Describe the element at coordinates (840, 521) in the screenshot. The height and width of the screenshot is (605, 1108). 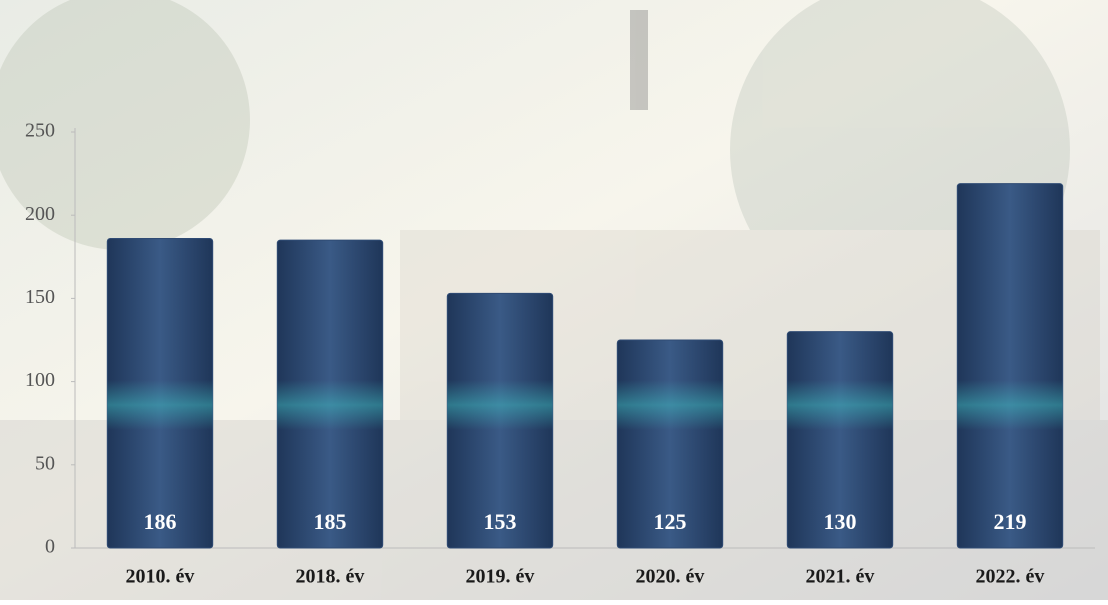
I see `value-label: 130` at that location.